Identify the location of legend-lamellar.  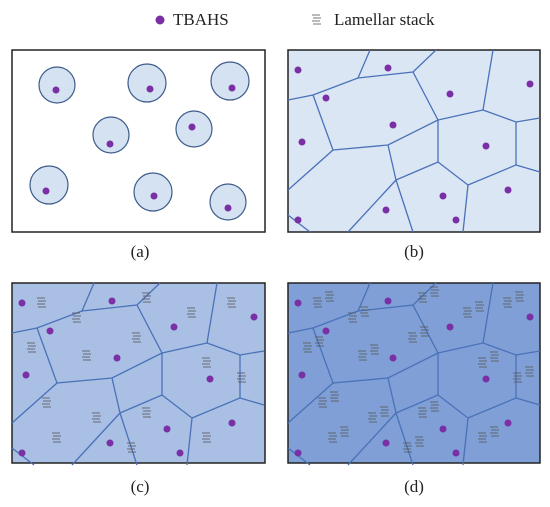
(316, 19).